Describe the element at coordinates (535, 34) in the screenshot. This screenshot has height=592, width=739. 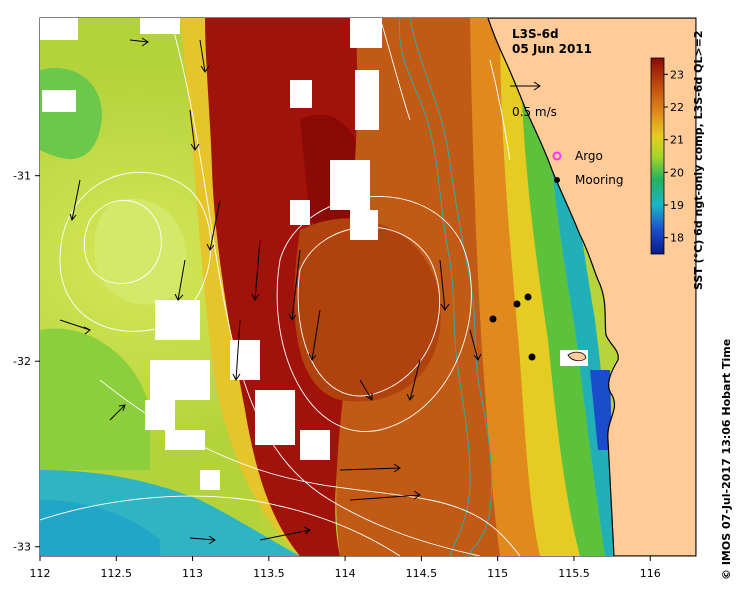
I see `product-title: L3S-6d` at that location.